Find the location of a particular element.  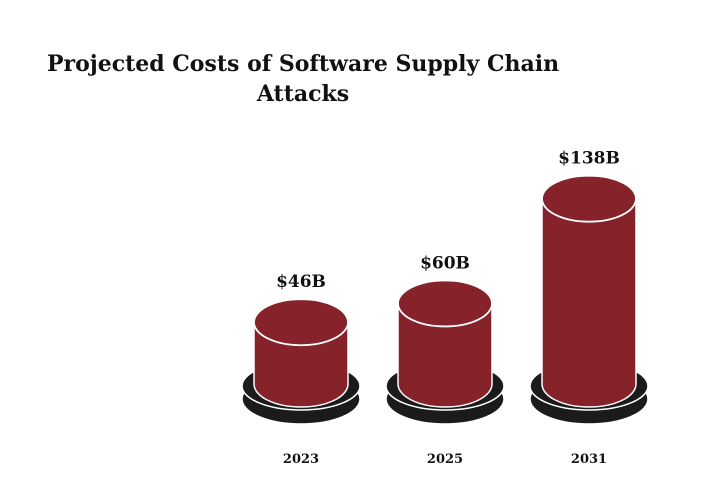

data-label-2025: $60B is located at coordinates (445, 263).